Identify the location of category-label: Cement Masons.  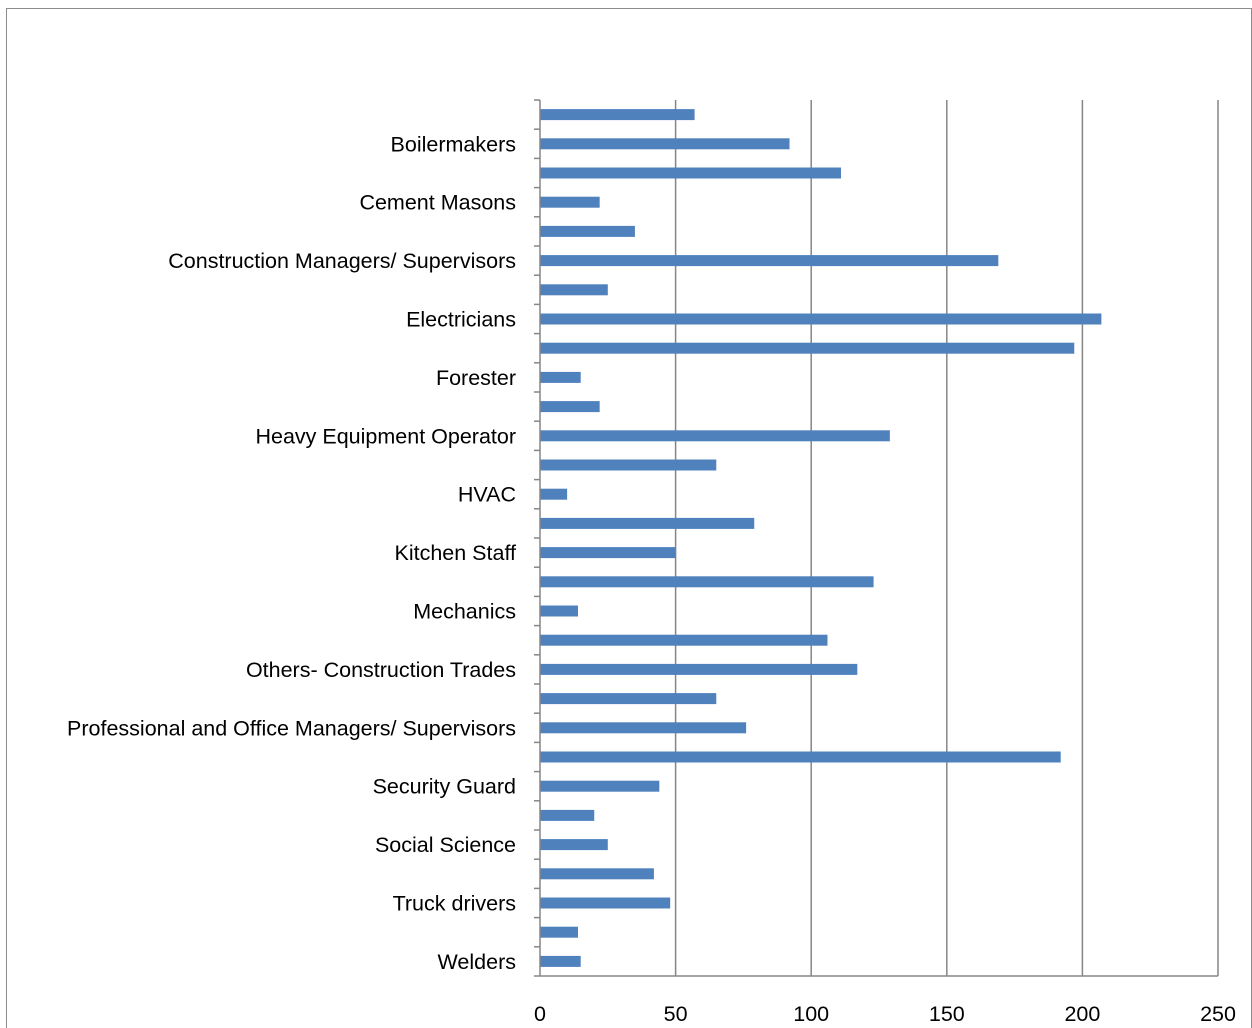
(437, 203).